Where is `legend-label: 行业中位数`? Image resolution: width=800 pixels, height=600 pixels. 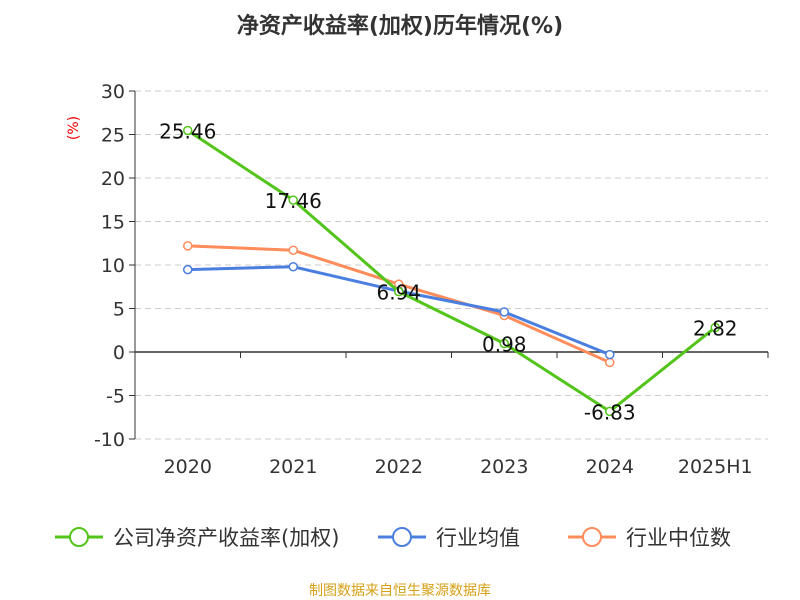
legend-label: 行业中位数 is located at coordinates (678, 538).